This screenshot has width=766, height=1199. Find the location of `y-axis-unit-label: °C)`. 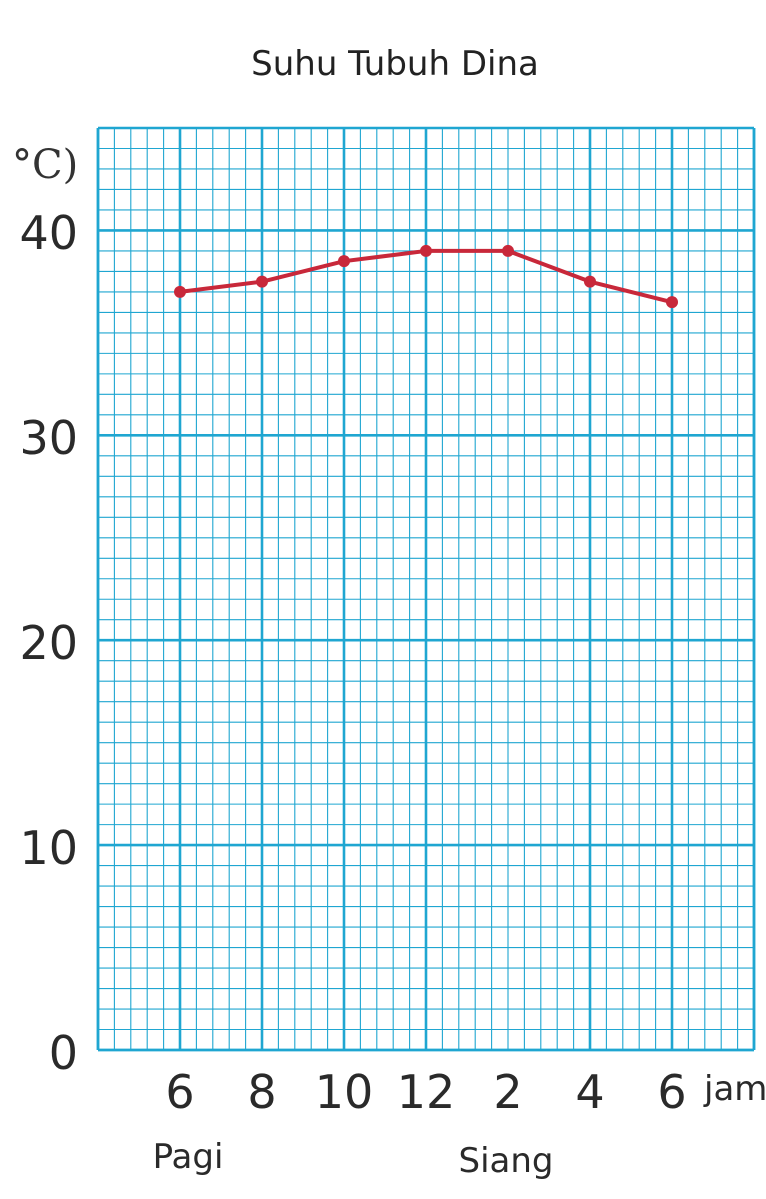

y-axis-unit-label: °C) is located at coordinates (45, 165).